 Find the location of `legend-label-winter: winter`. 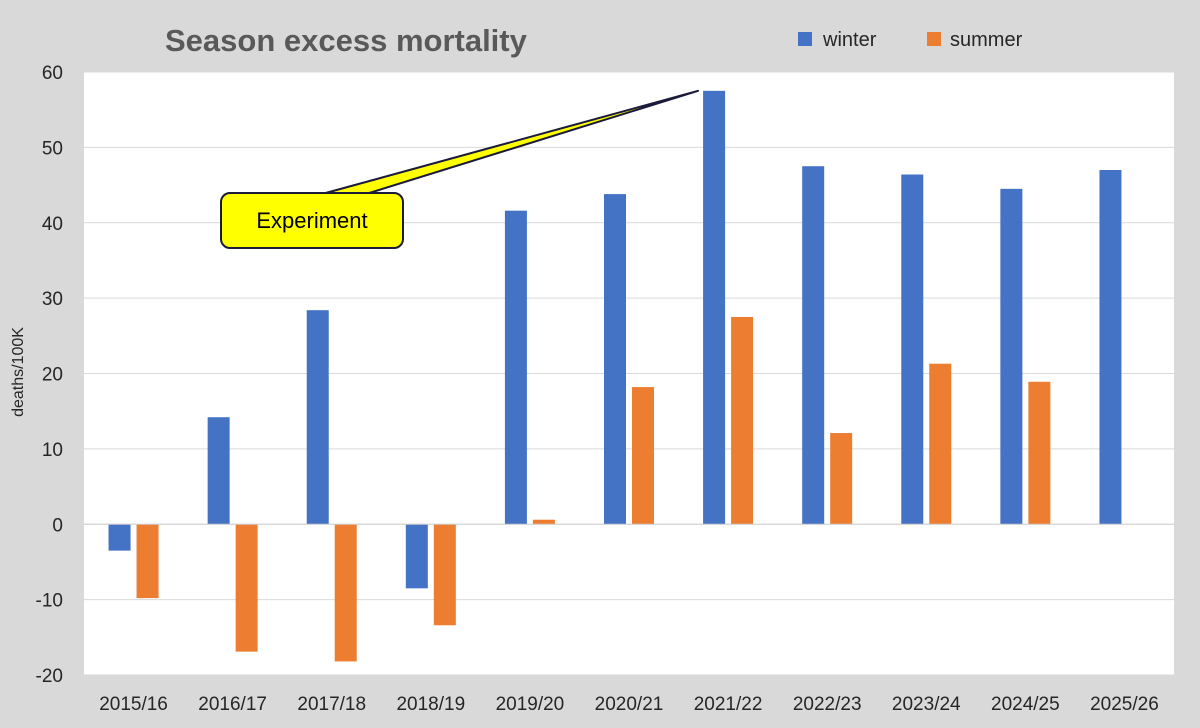

legend-label-winter: winter is located at coordinates (849, 40).